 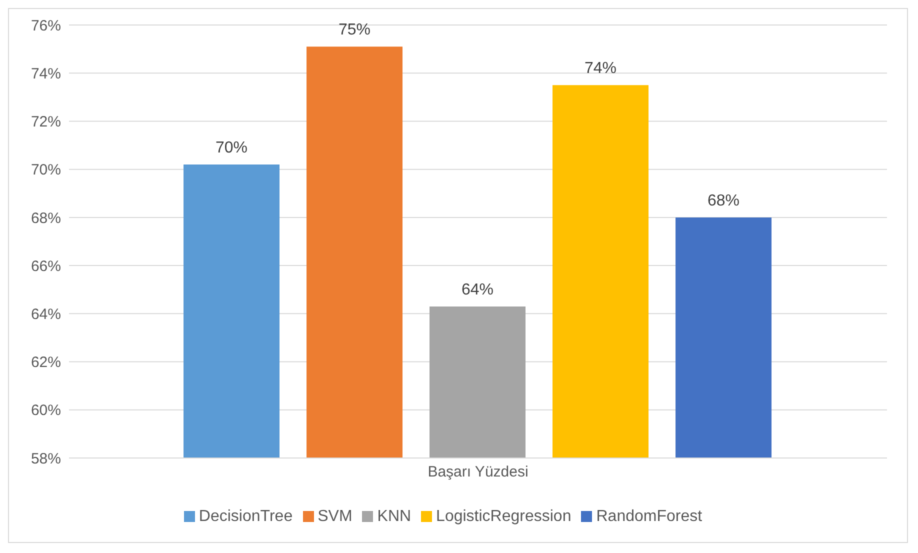 What do you see at coordinates (245, 516) in the screenshot?
I see `legend-label: DecisionTree` at bounding box center [245, 516].